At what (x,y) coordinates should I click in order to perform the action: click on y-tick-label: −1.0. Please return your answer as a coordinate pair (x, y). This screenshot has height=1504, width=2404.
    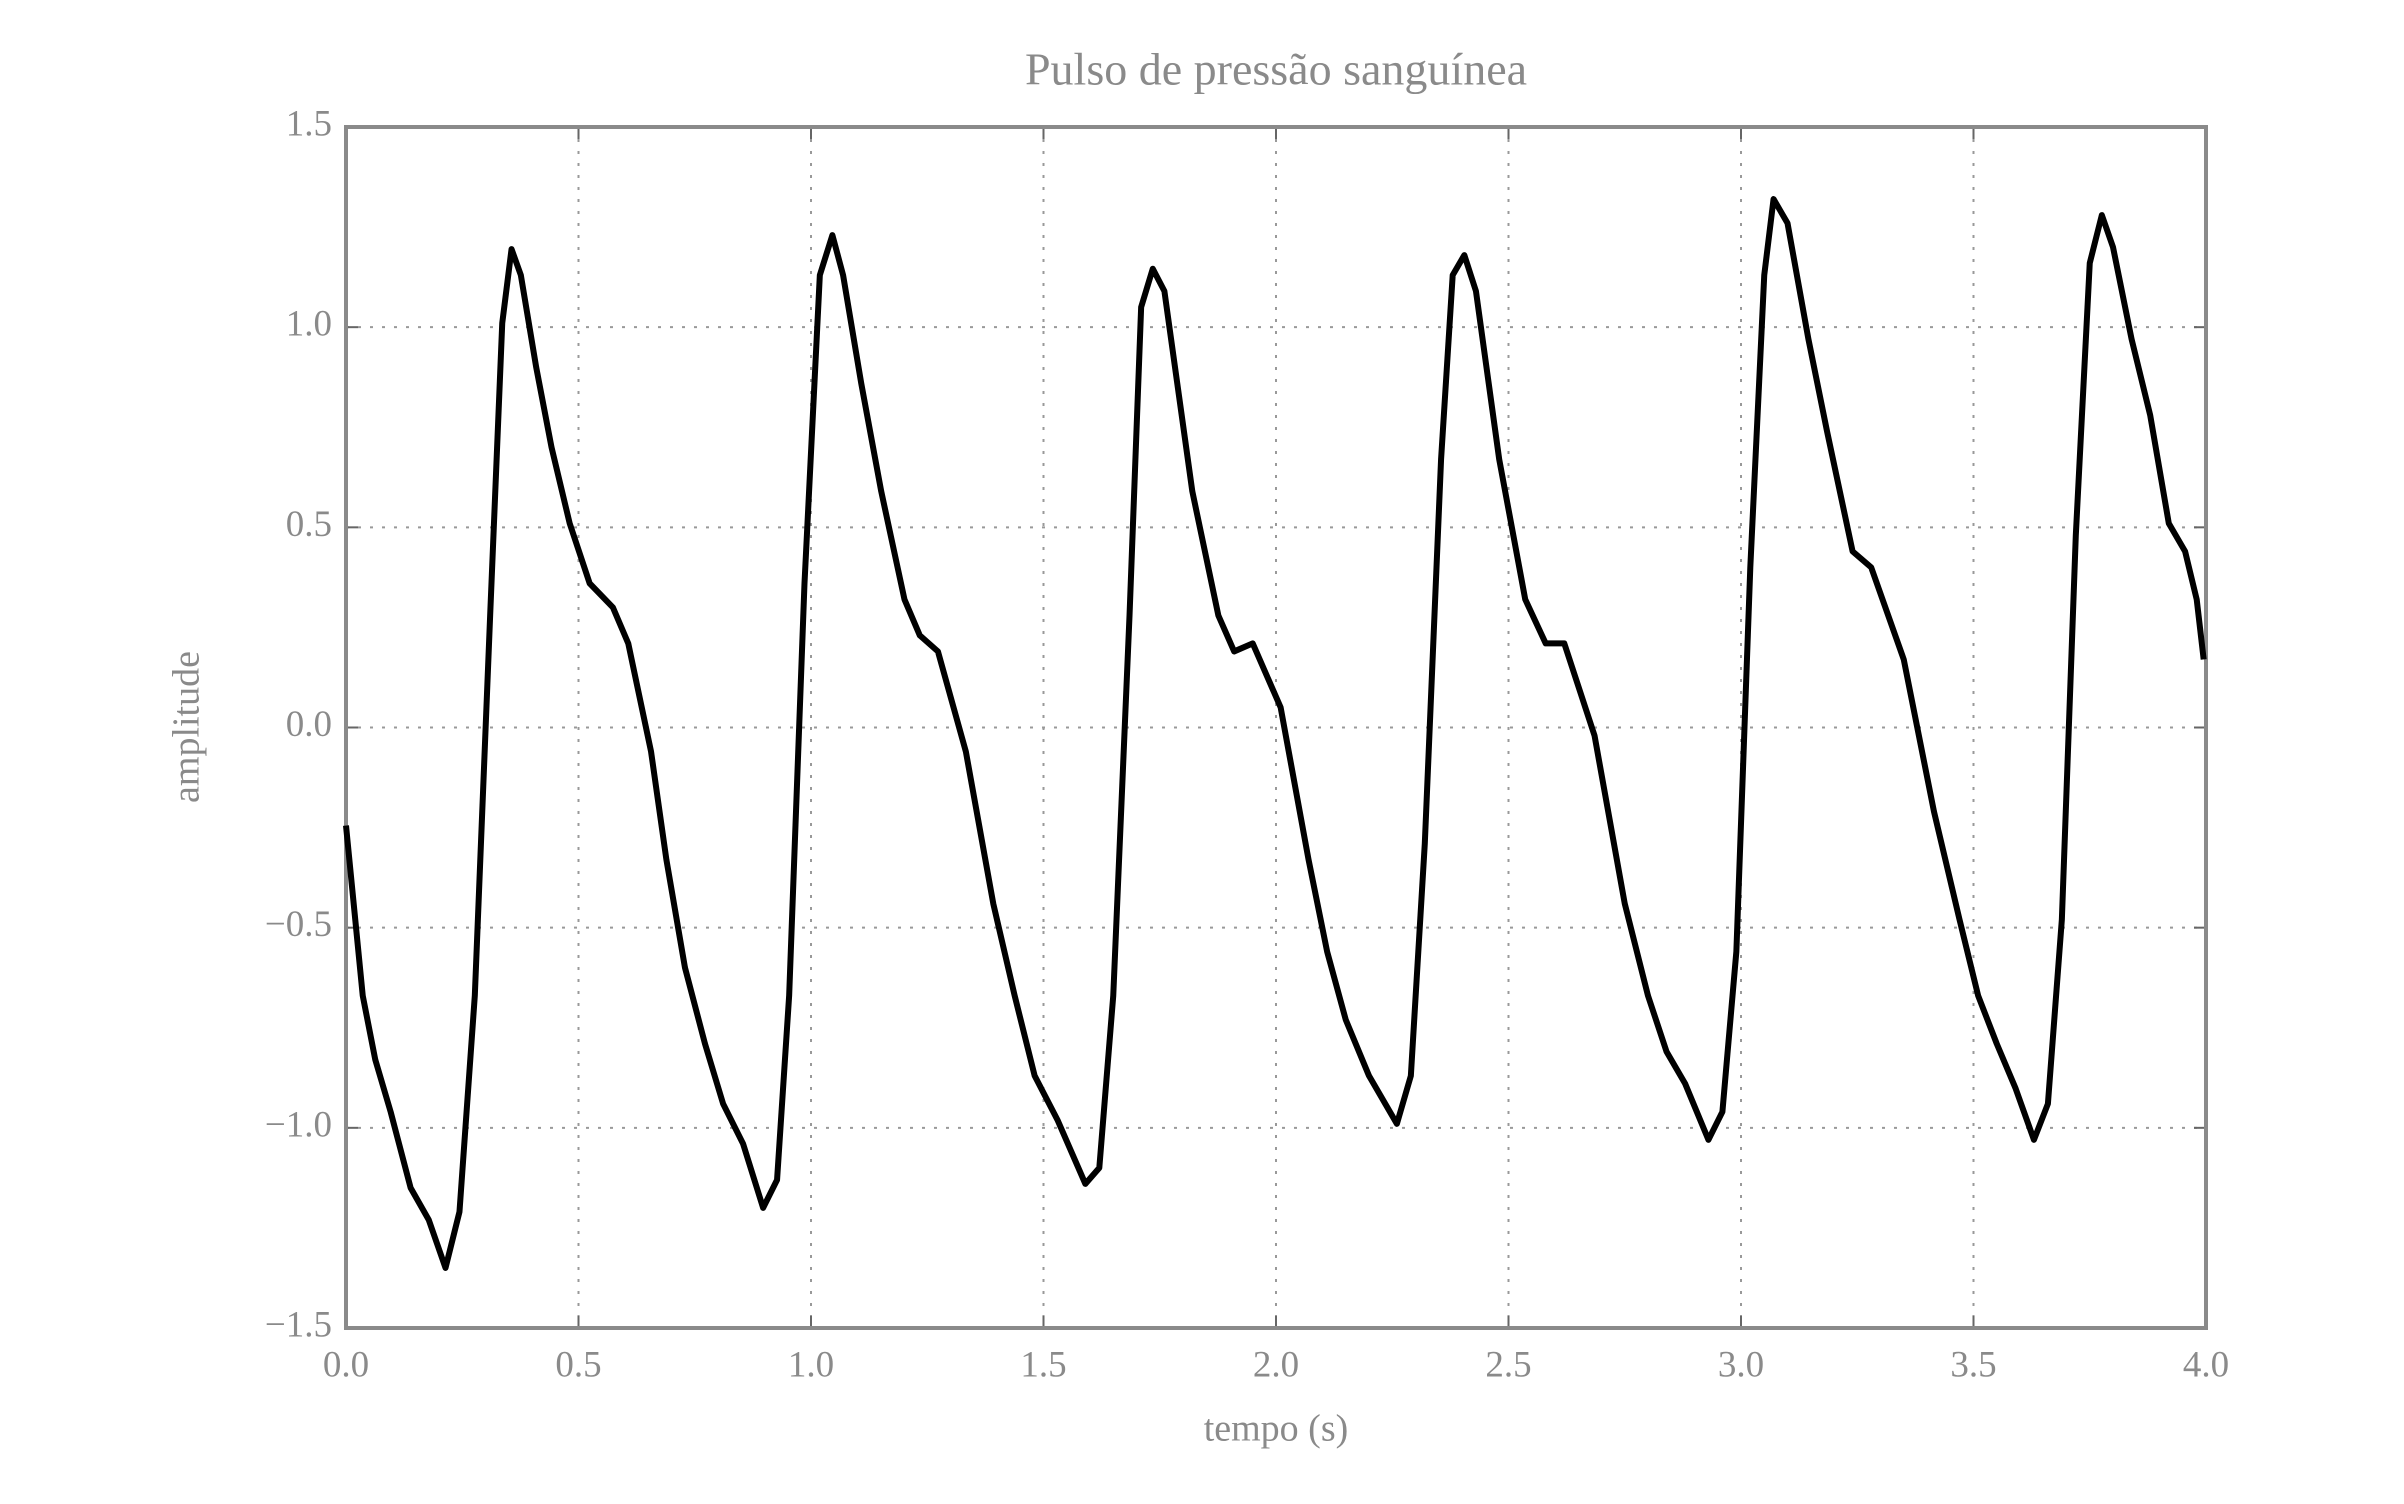
    Looking at the image, I should click on (298, 1124).